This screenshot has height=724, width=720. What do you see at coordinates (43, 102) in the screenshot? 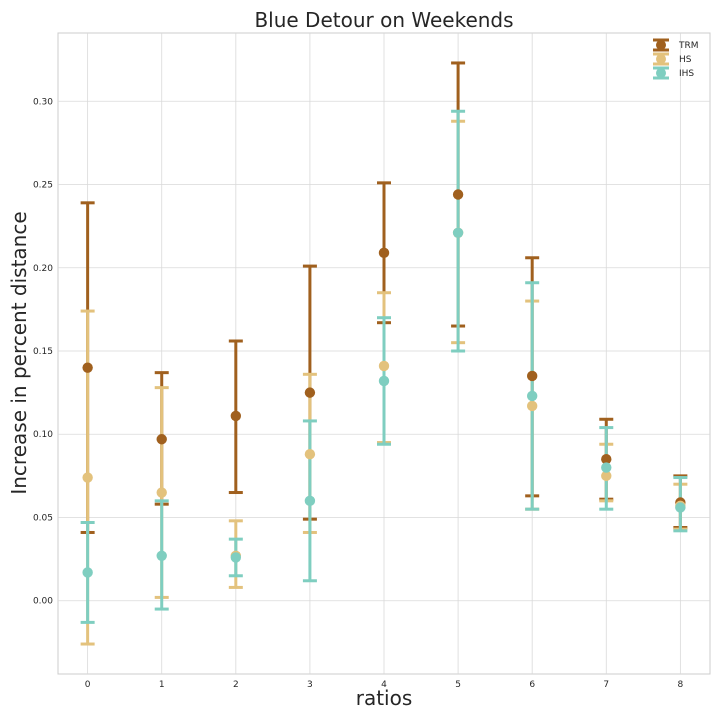
I see `y-tick-label: 0.30` at bounding box center [43, 102].